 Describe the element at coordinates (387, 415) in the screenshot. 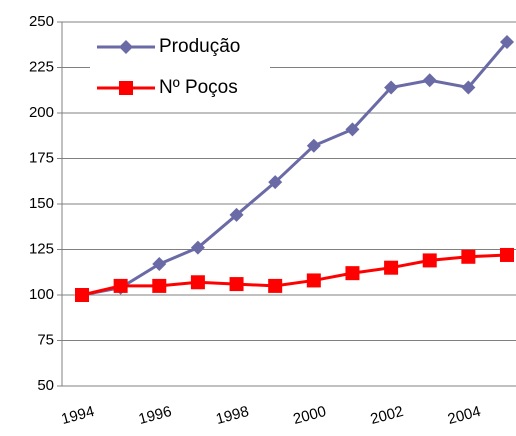

I see `x-tick-label: 2002` at that location.